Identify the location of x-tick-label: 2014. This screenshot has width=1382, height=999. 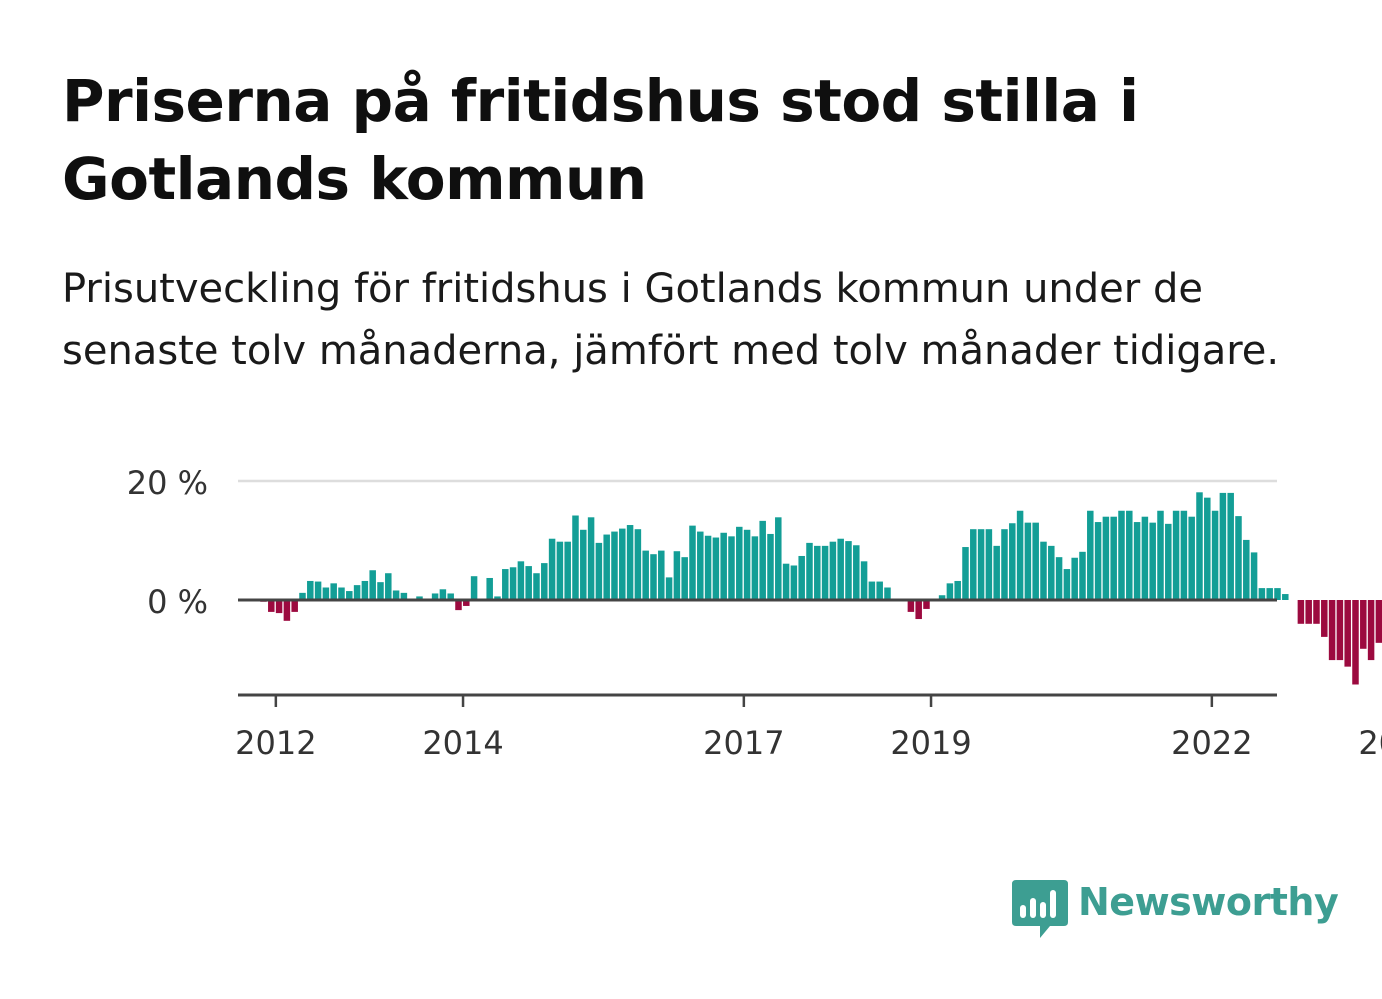
(462, 743).